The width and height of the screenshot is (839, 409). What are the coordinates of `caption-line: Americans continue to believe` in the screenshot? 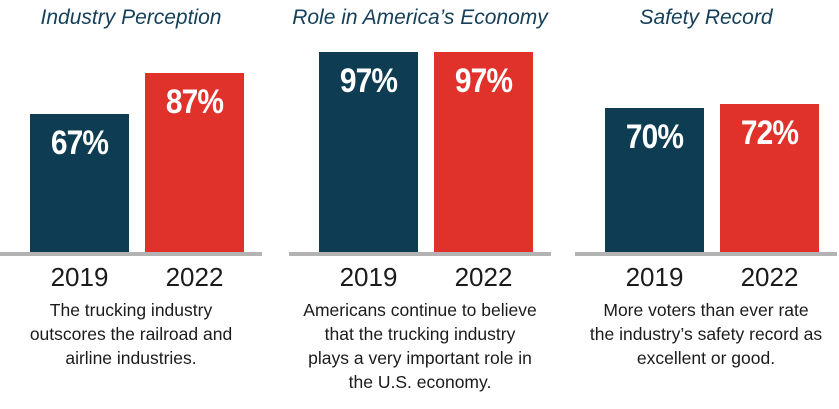 It's located at (420, 310).